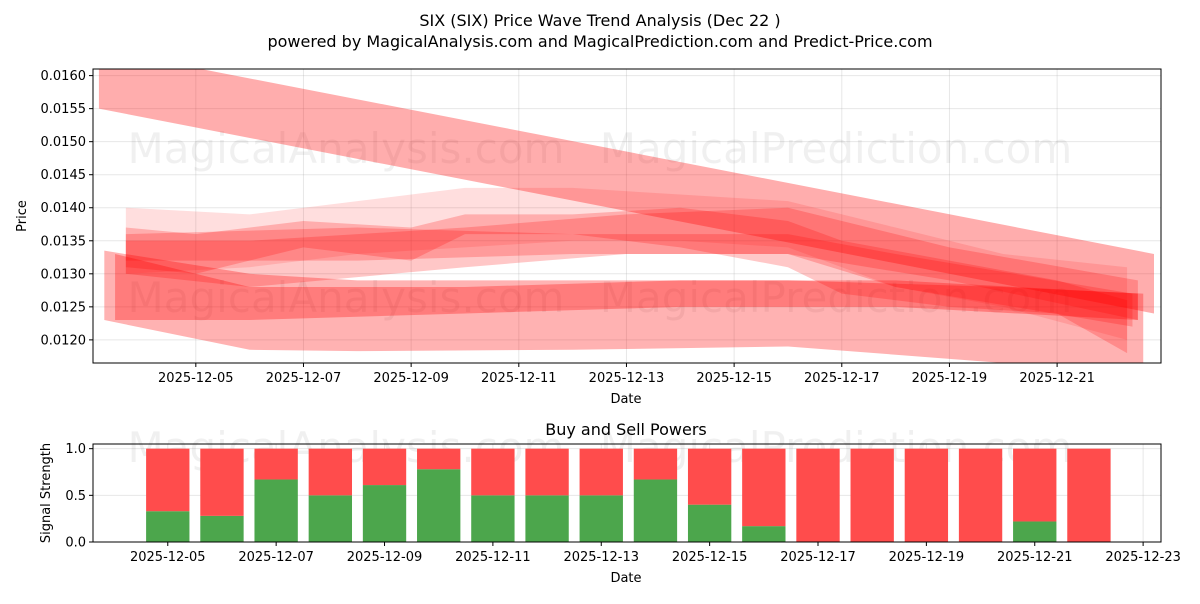  What do you see at coordinates (626, 429) in the screenshot?
I see `bottom-chart-title: Buy and Sell Powers` at bounding box center [626, 429].